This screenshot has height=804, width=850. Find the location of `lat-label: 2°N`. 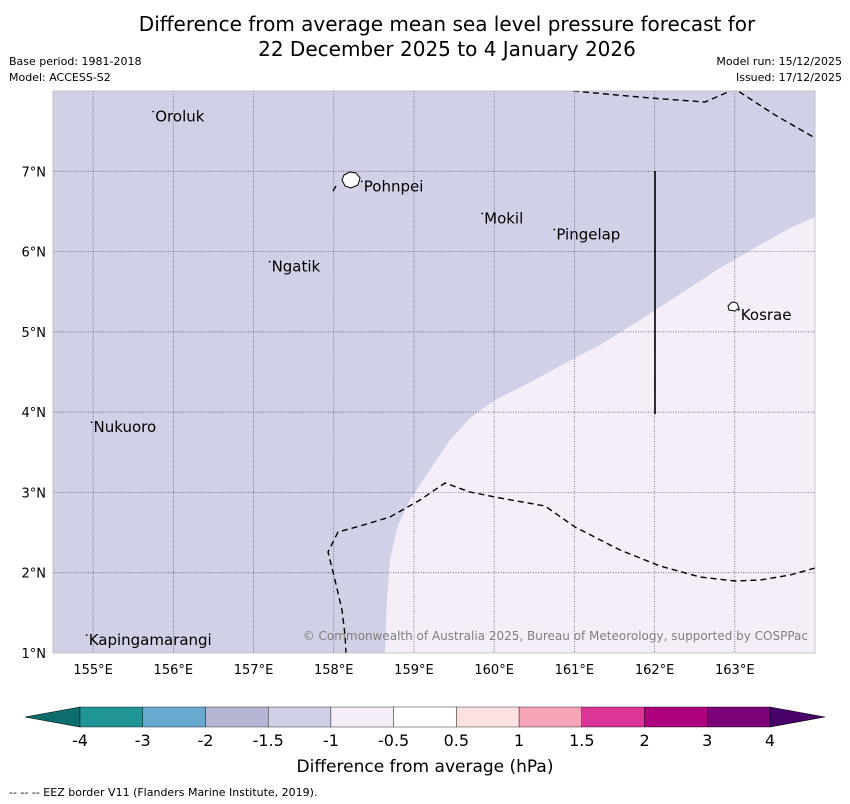

lat-label: 2°N is located at coordinates (34, 574).